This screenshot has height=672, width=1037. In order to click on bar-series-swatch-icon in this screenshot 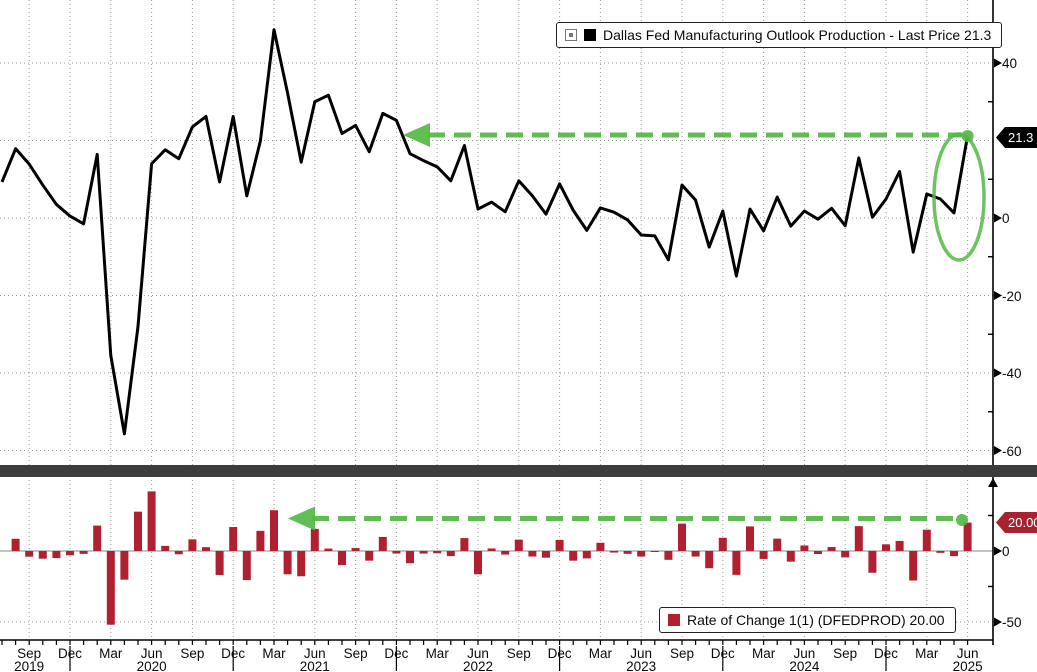, I will do `click(674, 620)`.